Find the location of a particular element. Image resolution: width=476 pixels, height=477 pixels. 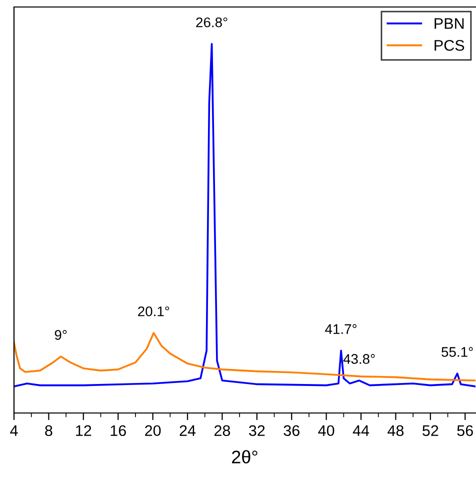

legend-label: PBN is located at coordinates (449, 23).